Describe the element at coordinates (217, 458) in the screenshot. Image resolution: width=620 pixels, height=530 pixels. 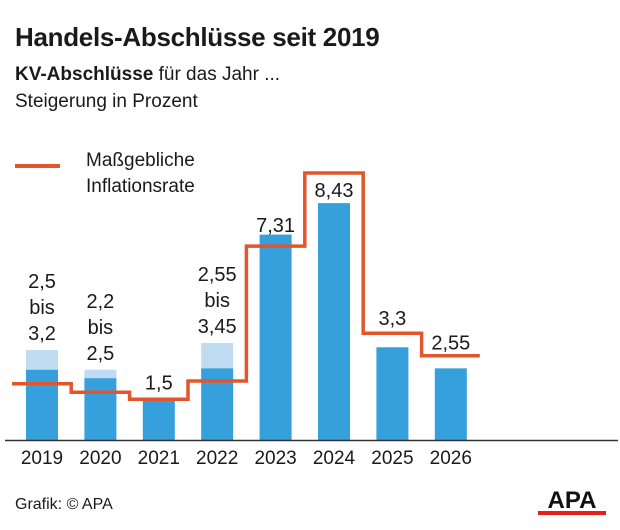
I see `x-tick-label-2022: 2022` at that location.